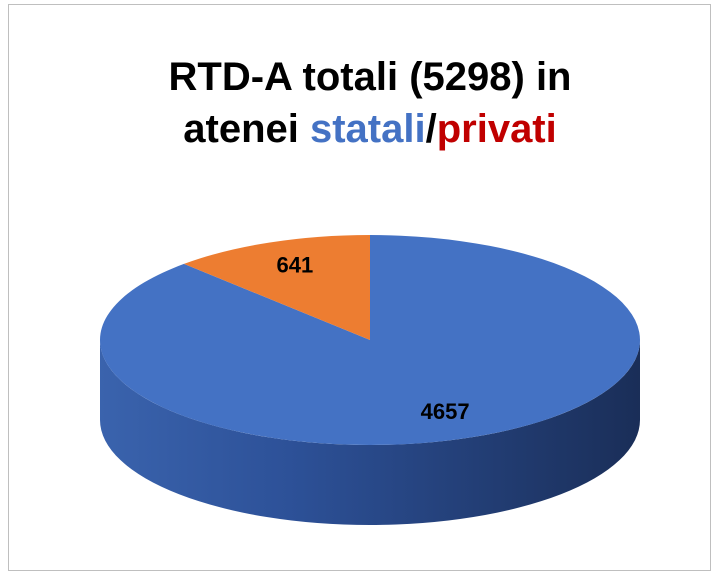 The image size is (720, 576). I want to click on title-part: statali, so click(368, 129).